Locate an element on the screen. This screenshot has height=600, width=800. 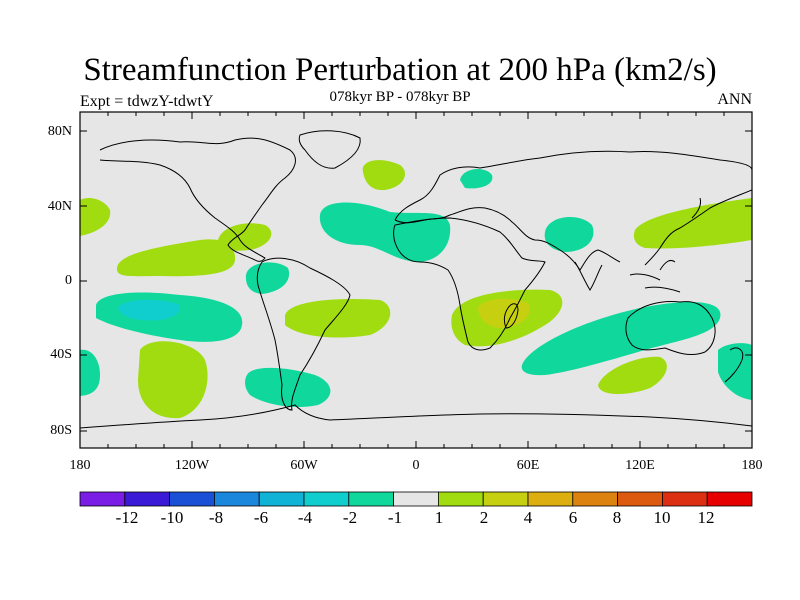
coastline-indonesia is located at coordinates (655, 276).